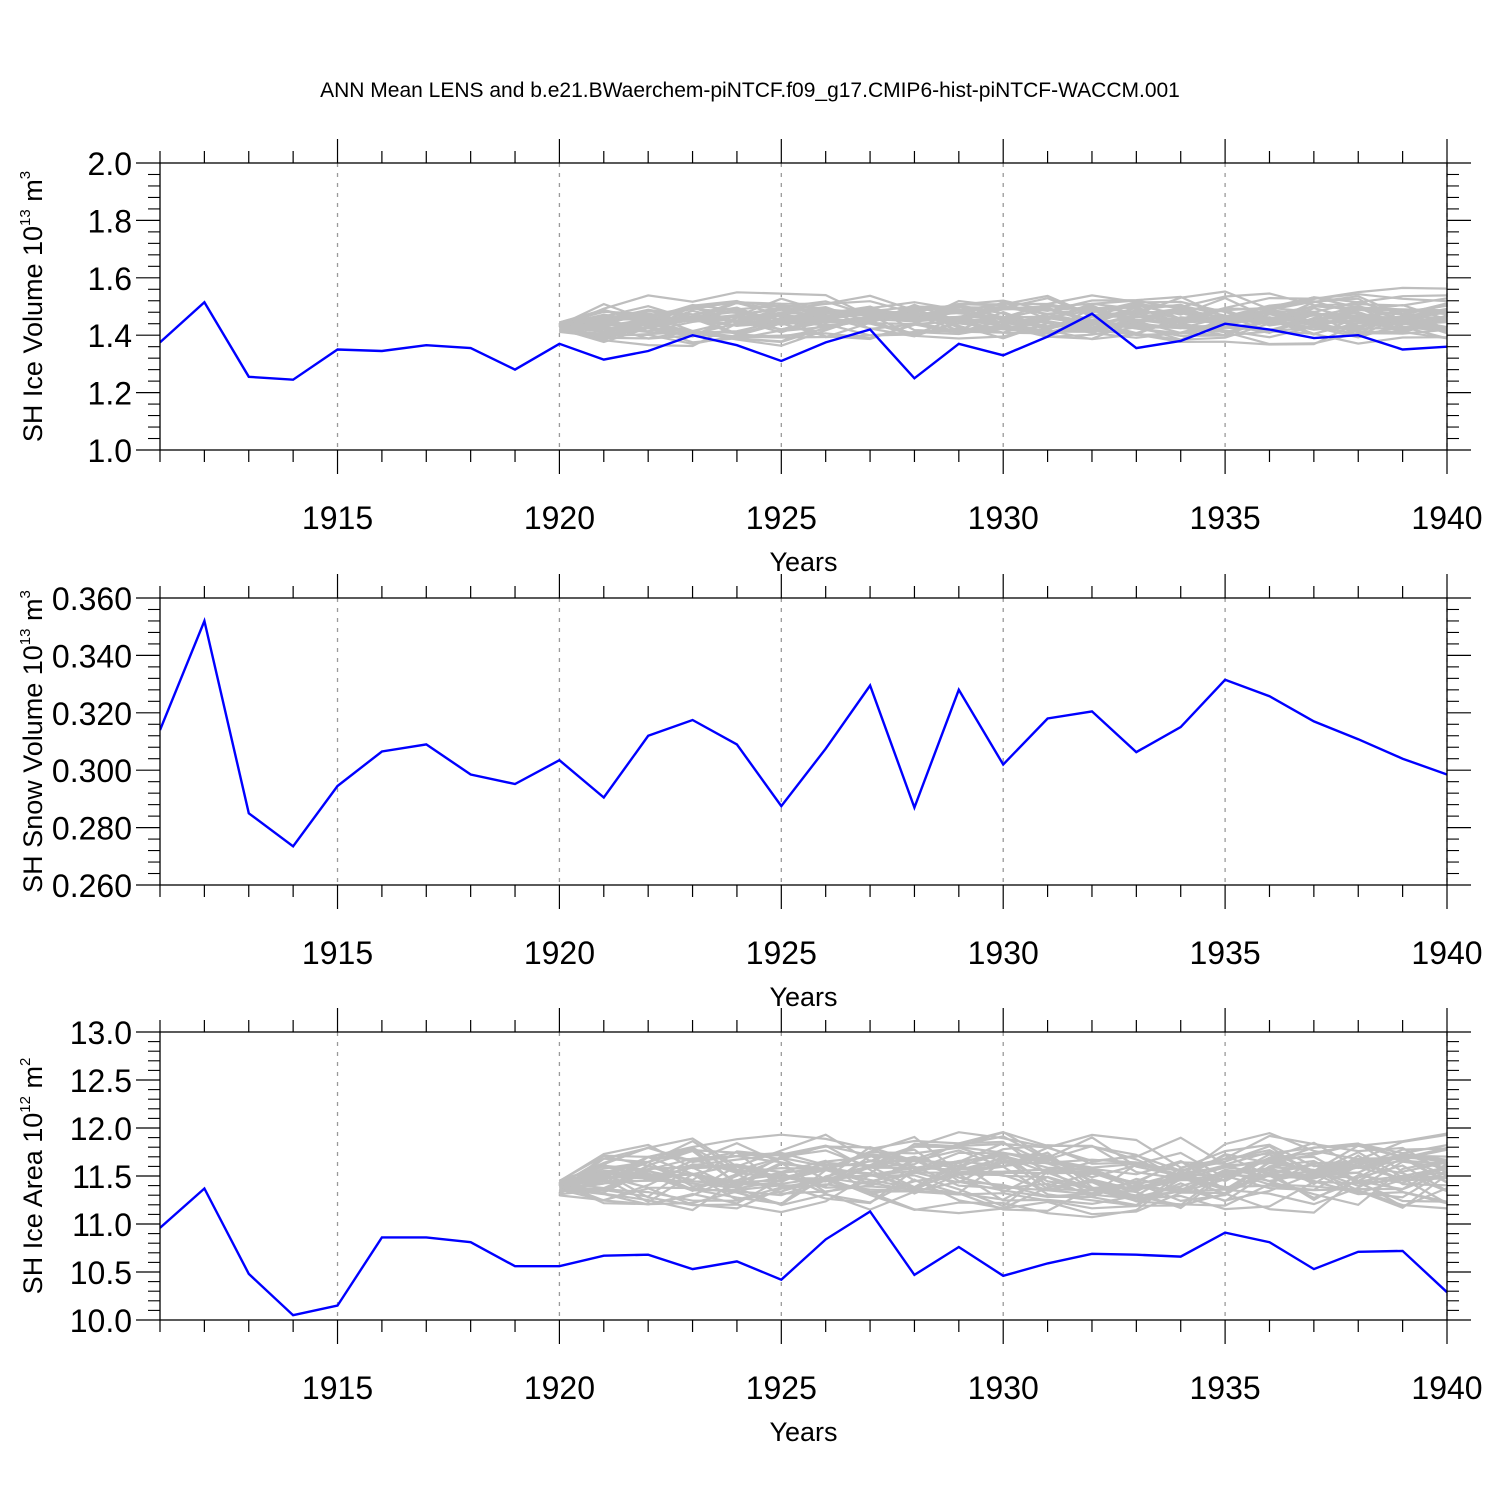 Image resolution: width=1500 pixels, height=1500 pixels. I want to click on y-tick-label: 0.280, so click(92, 829).